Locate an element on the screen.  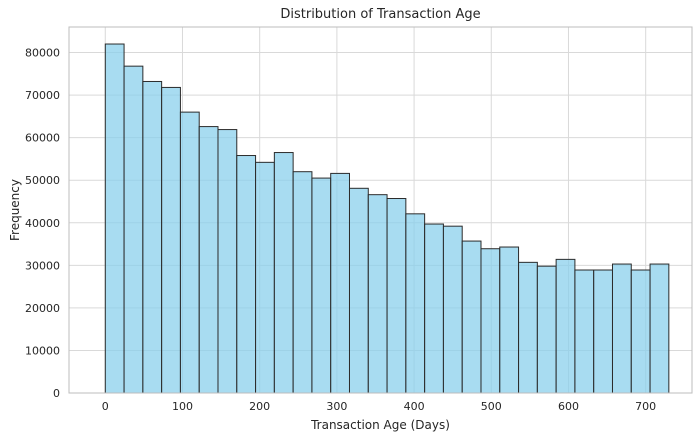
y-axis-label: Frequency is located at coordinates (15, 210).